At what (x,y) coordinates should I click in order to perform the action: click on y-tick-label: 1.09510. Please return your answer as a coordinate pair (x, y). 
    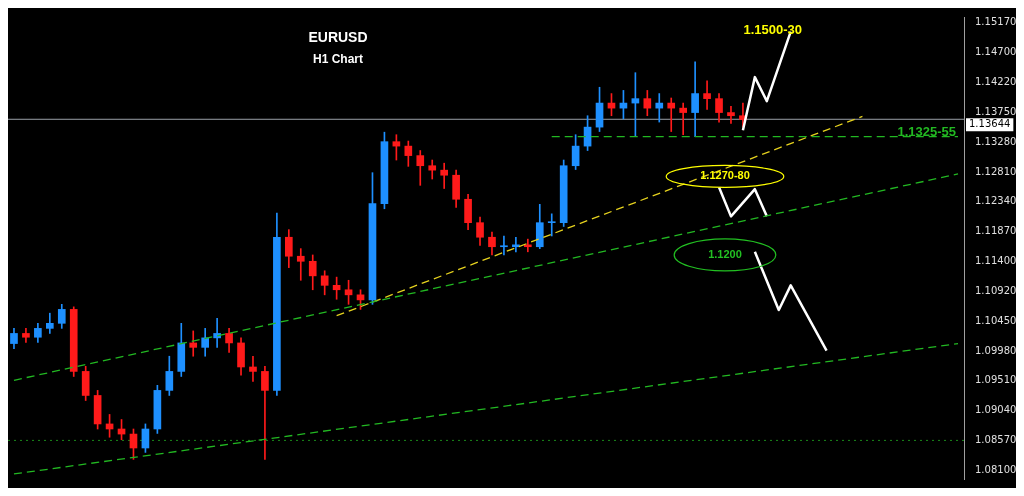
    Looking at the image, I should click on (996, 380).